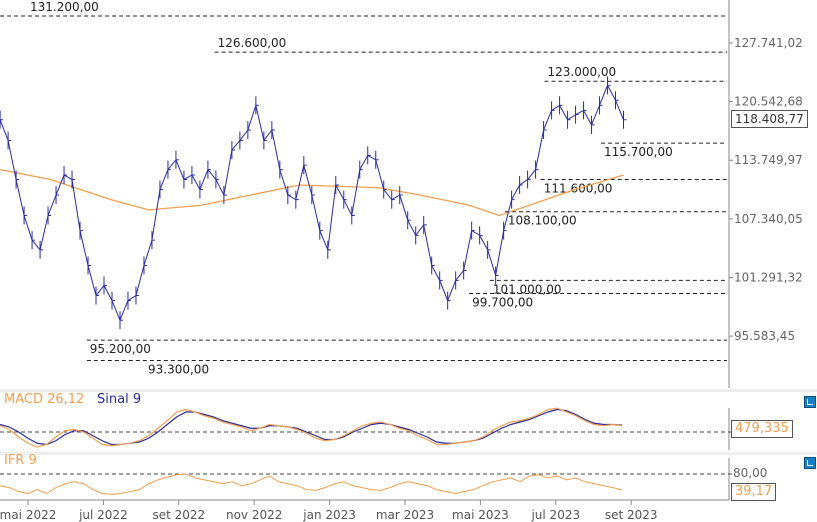  I want to click on x-tick-label: nov 2022, so click(254, 515).